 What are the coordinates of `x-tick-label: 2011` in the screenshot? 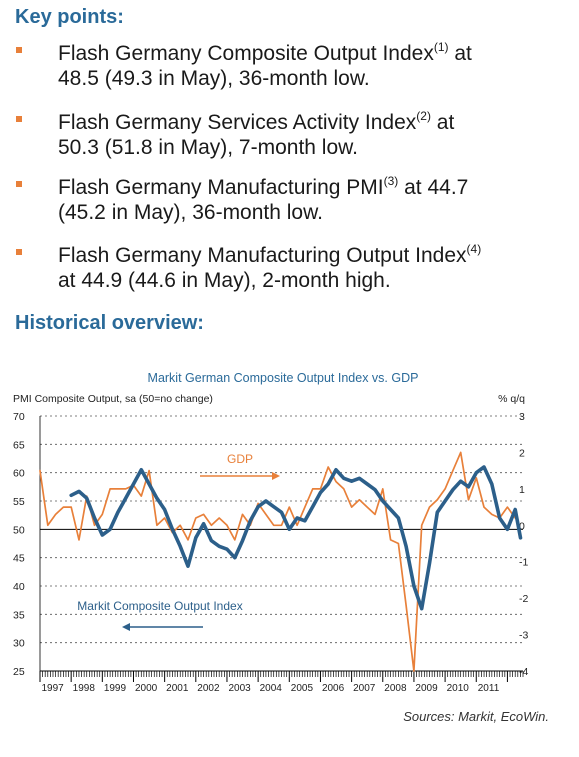 It's located at (489, 688).